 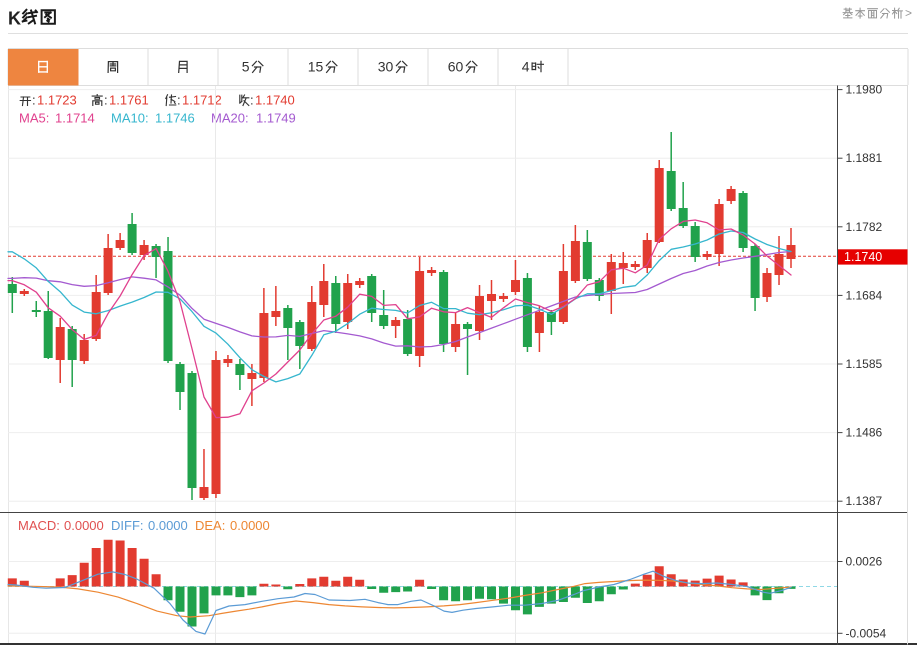 What do you see at coordinates (130, 118) in the screenshot?
I see `svg-text: MA10:` at bounding box center [130, 118].